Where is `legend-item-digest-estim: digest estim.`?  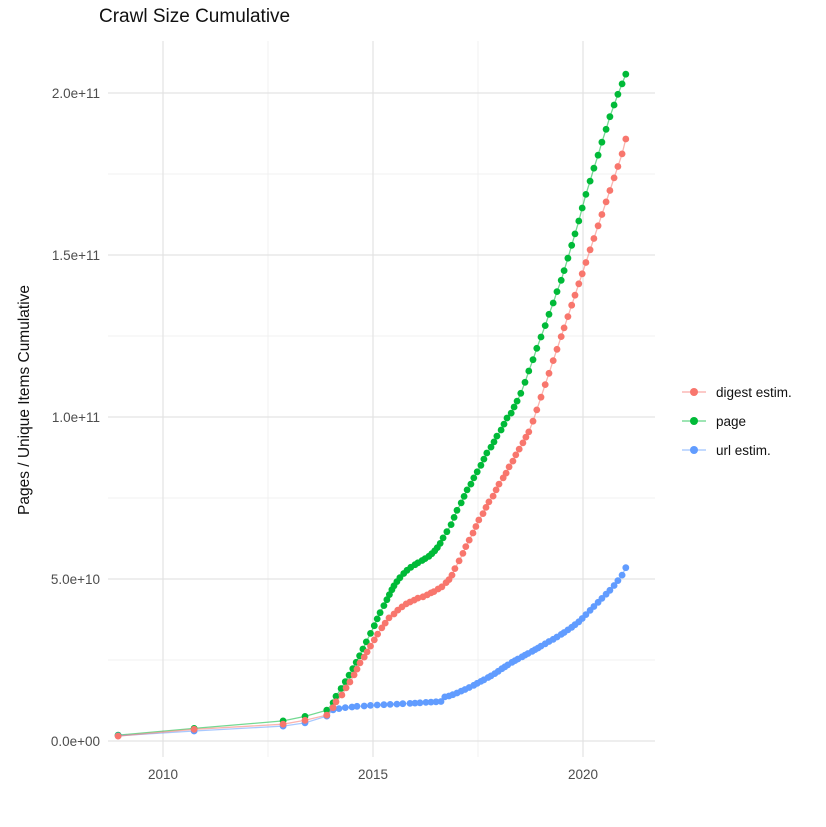
legend-item-digest-estim: digest estim. is located at coordinates (737, 392).